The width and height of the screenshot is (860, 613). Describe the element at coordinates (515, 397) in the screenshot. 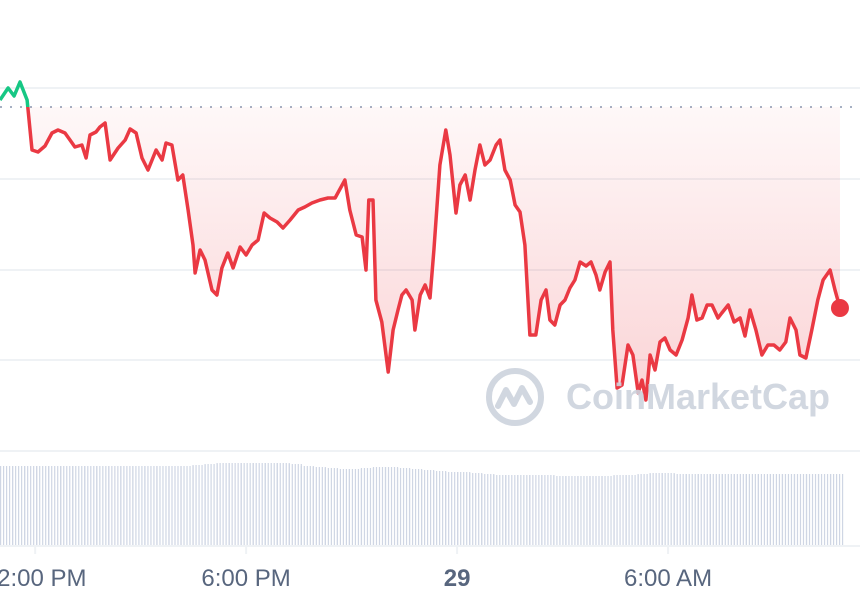

I see `coinmarketcap-logo-icon` at that location.